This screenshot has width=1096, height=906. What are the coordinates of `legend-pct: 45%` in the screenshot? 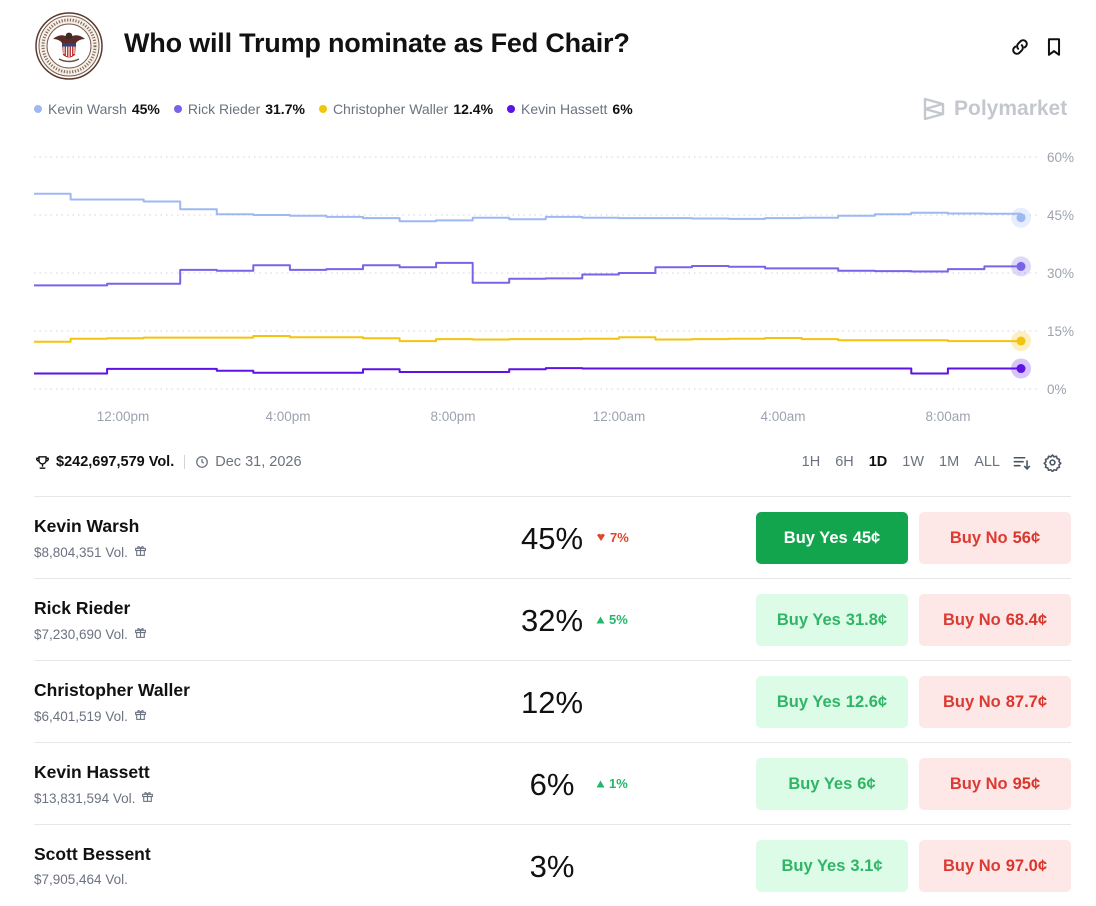 It's located at (145, 109).